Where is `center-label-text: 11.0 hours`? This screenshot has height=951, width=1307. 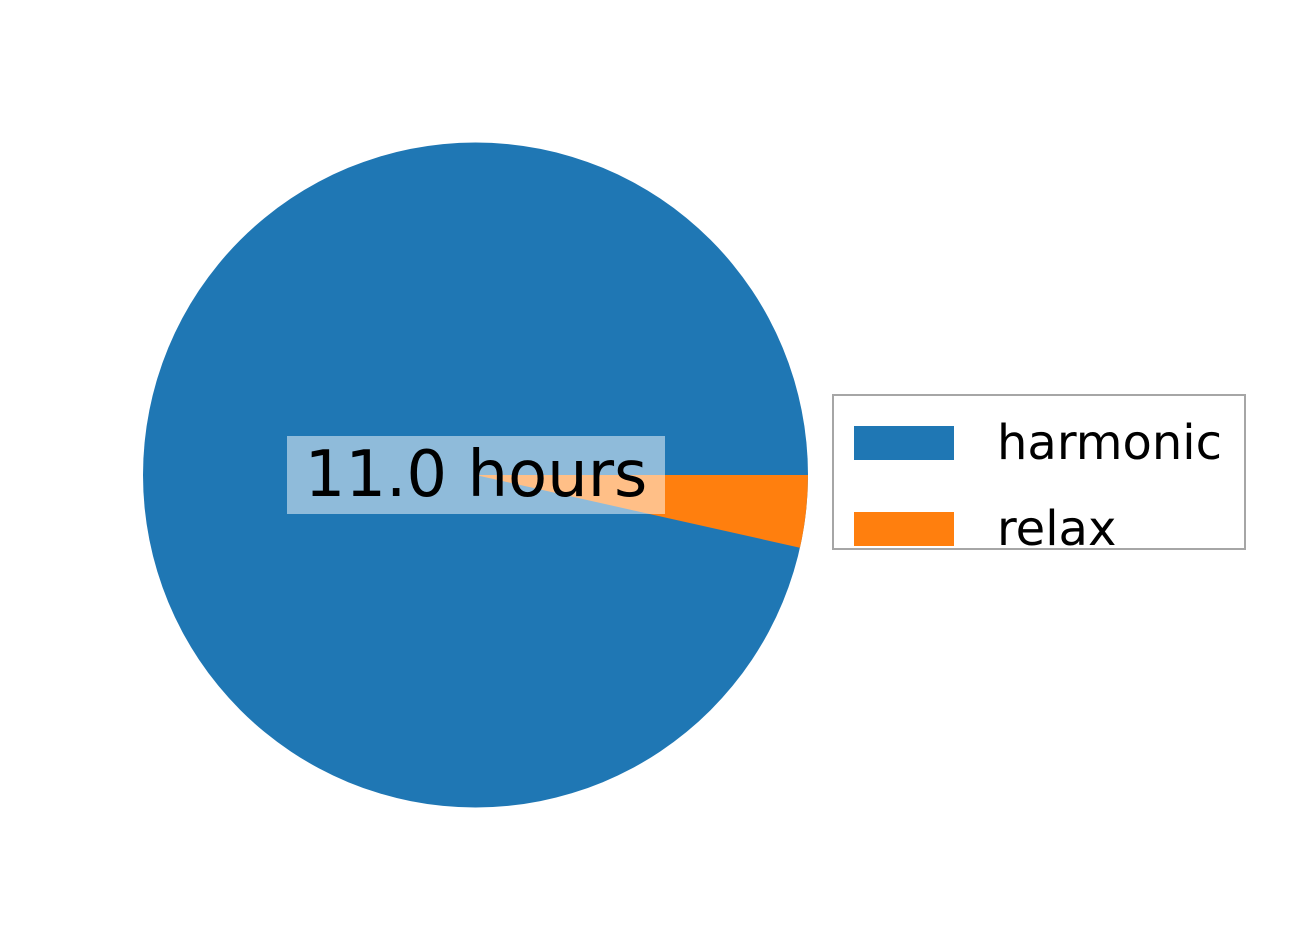 center-label-text: 11.0 hours is located at coordinates (476, 475).